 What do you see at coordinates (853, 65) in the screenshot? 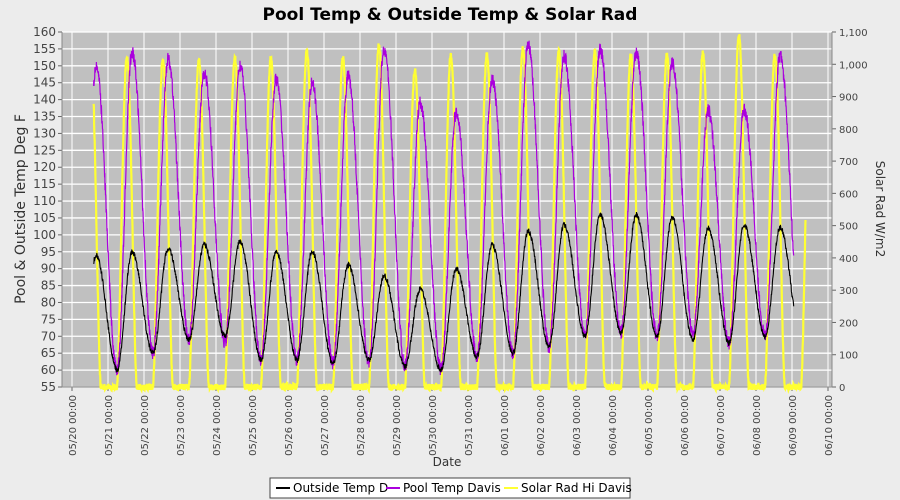
I see `y-right-tick-label: 1,000` at bounding box center [853, 65].